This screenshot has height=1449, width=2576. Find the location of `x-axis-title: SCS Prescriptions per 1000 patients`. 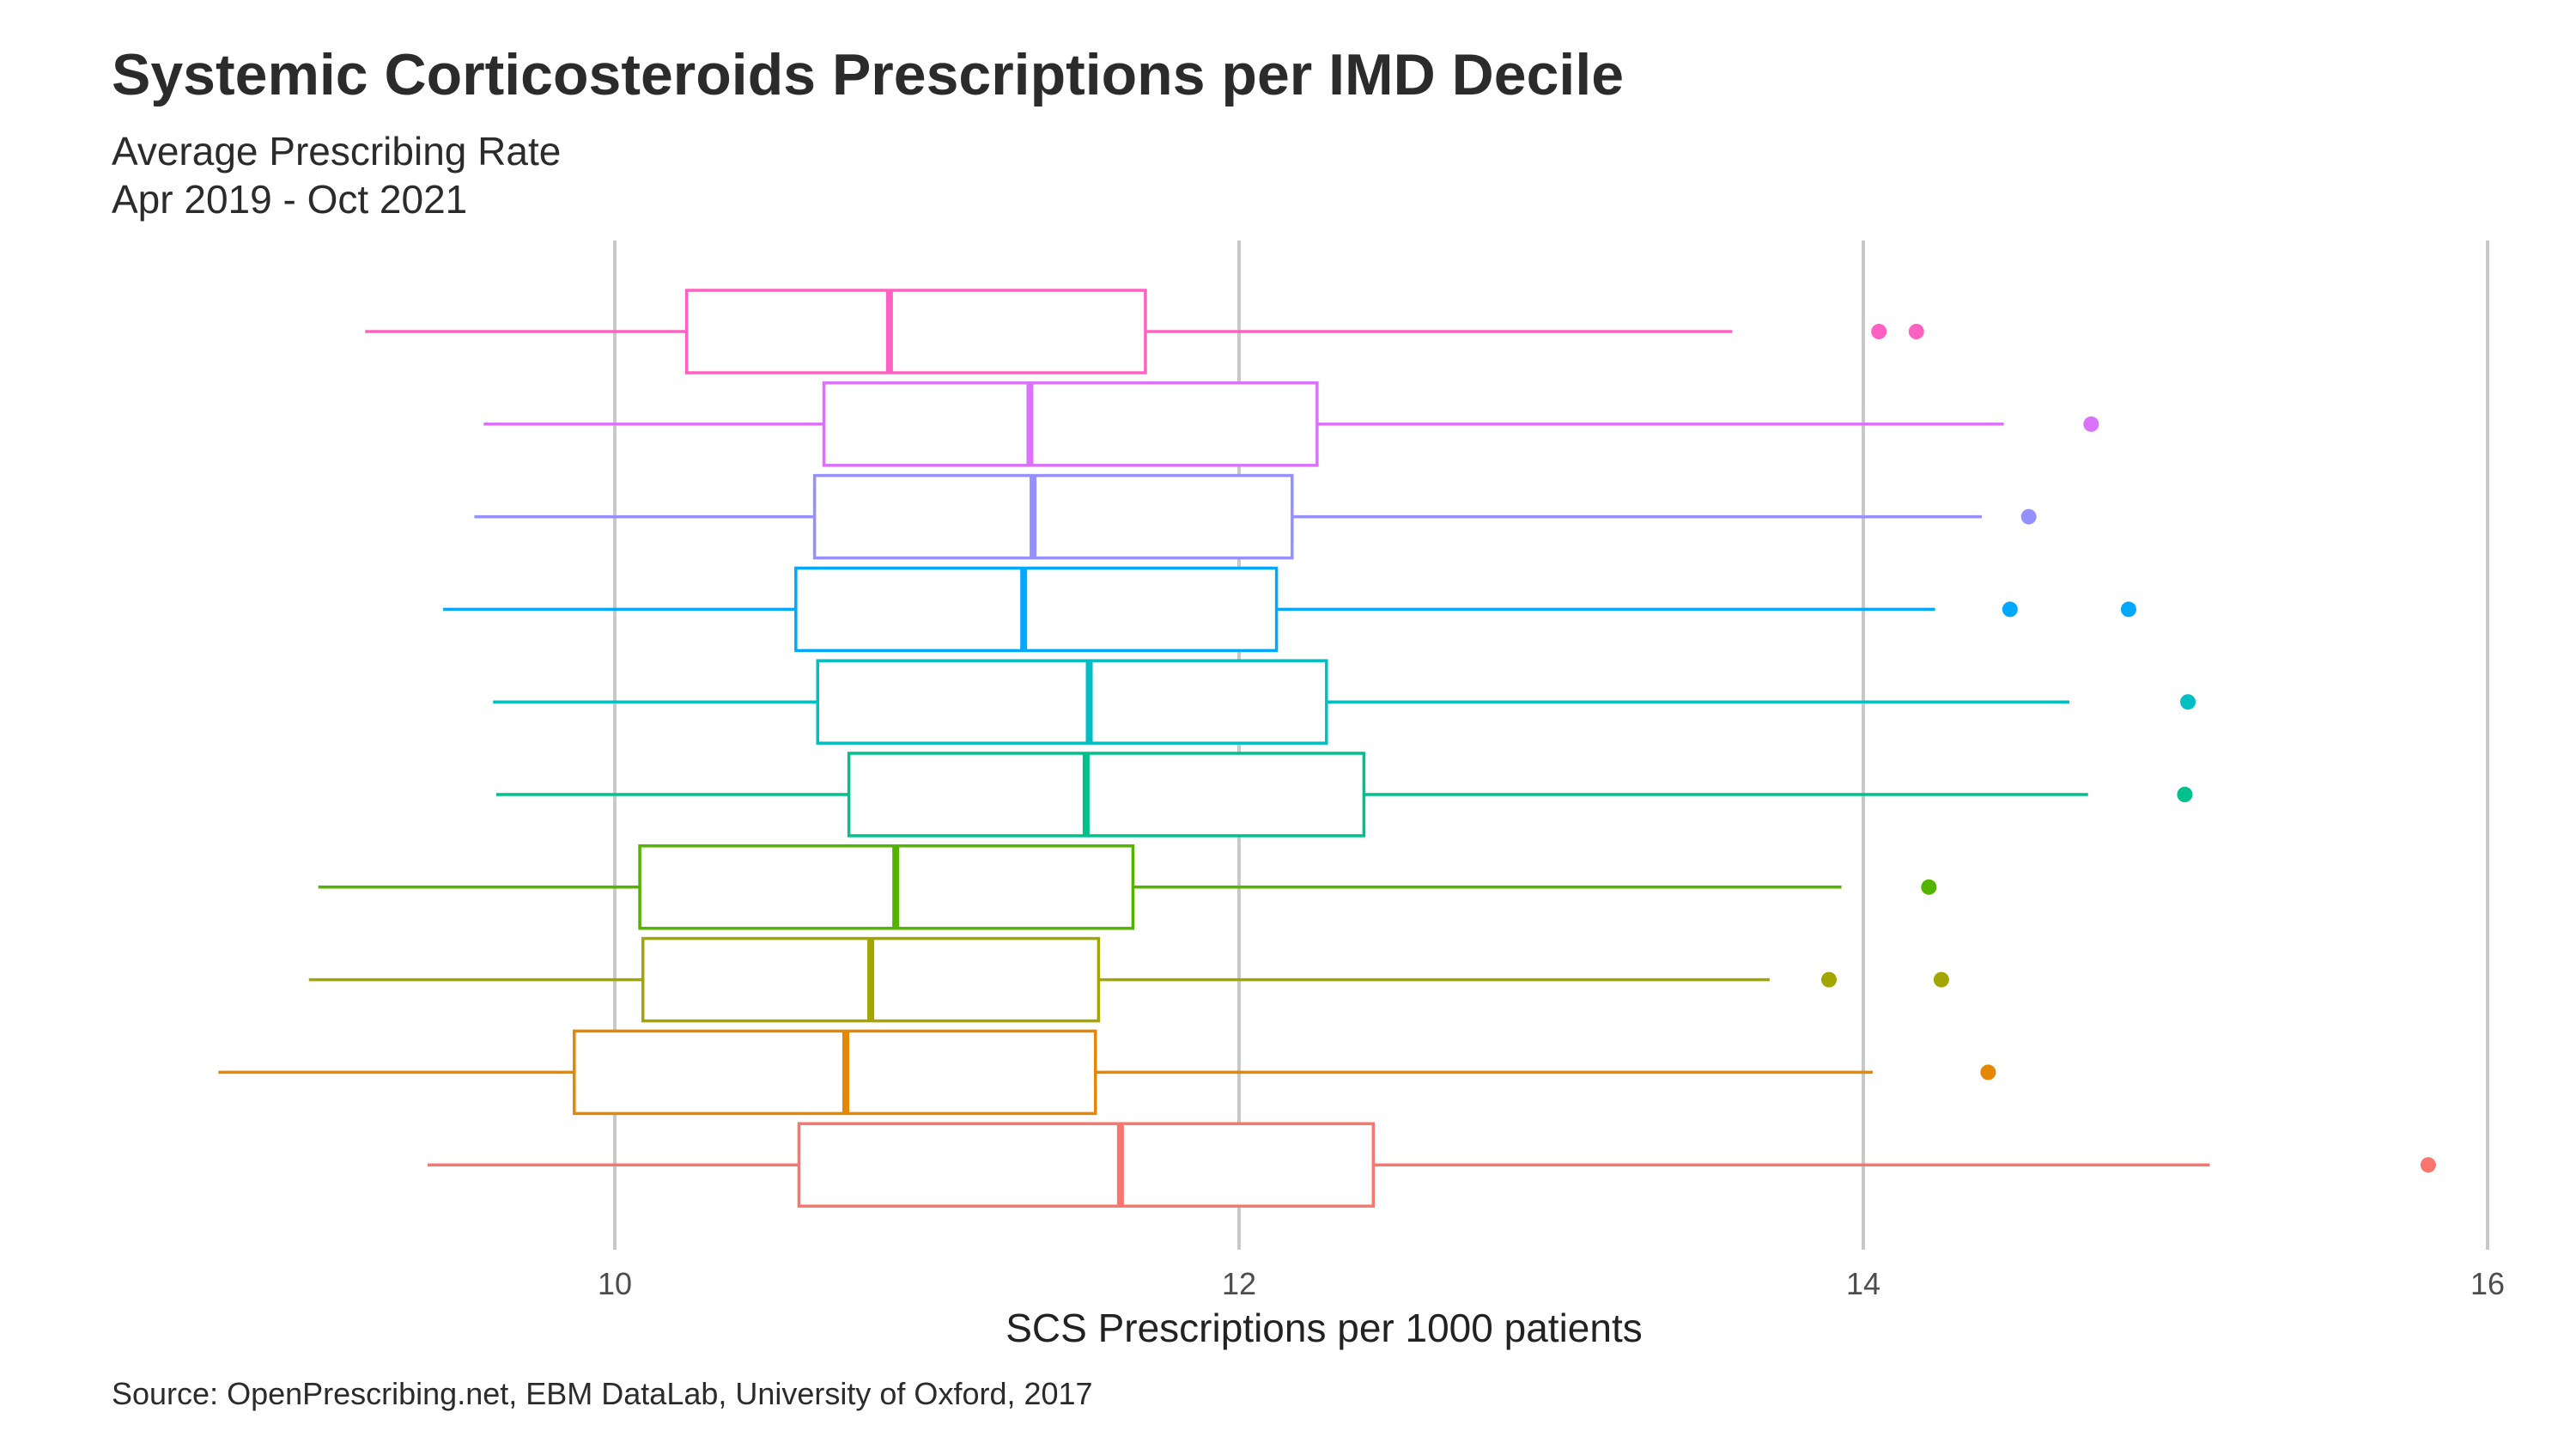

x-axis-title: SCS Prescriptions per 1000 patients is located at coordinates (1324, 1328).